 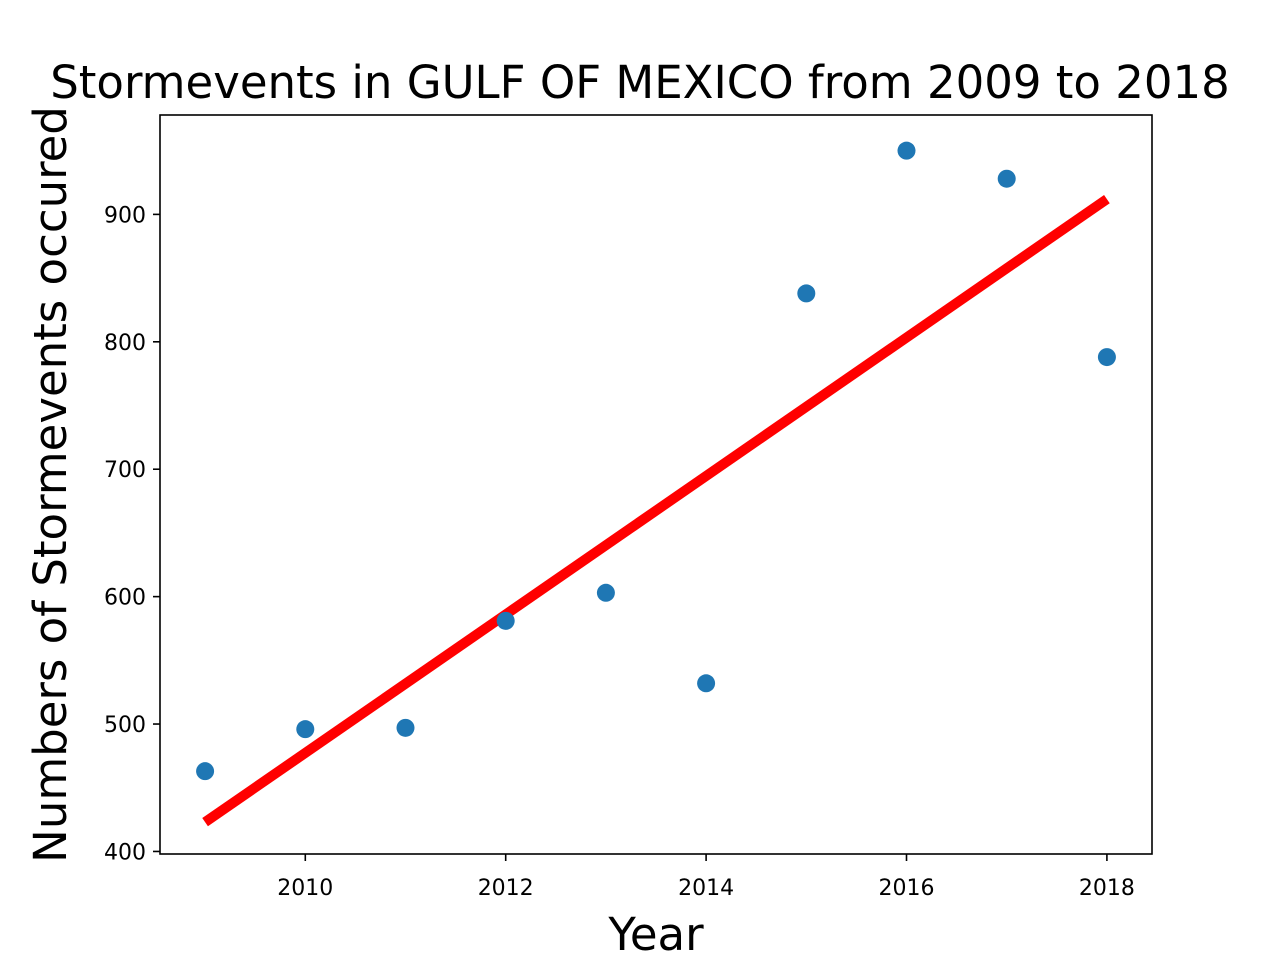 I want to click on x-tick-label: 2018, so click(x=1107, y=888).